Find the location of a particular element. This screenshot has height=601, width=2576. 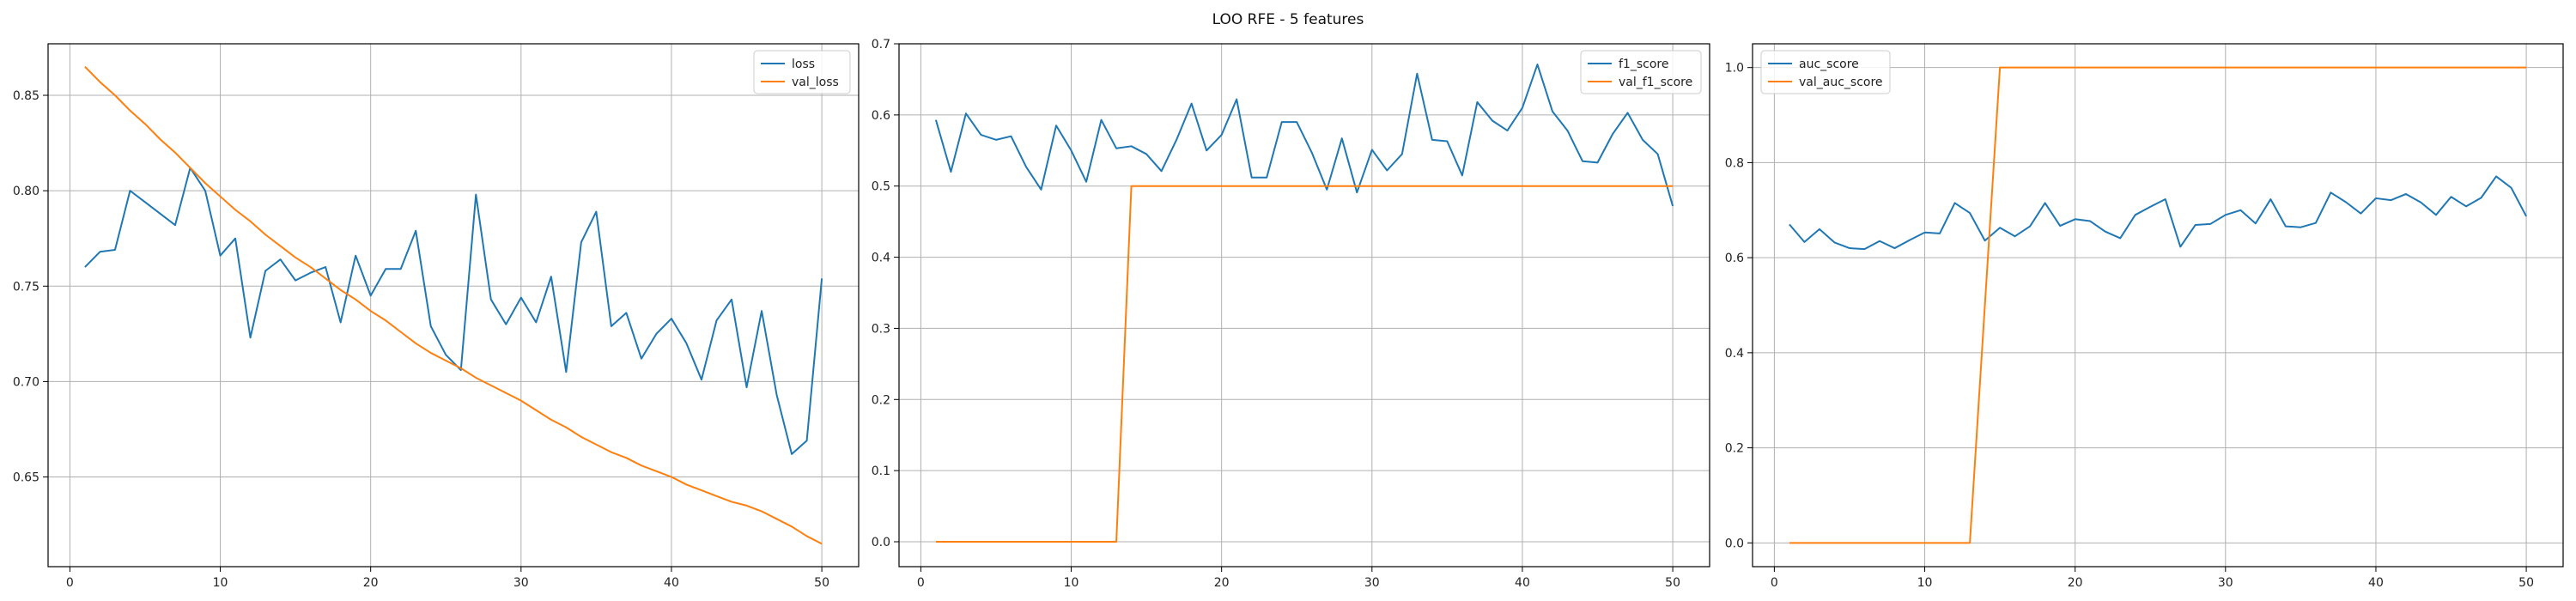

legend-label: loss is located at coordinates (803, 64).